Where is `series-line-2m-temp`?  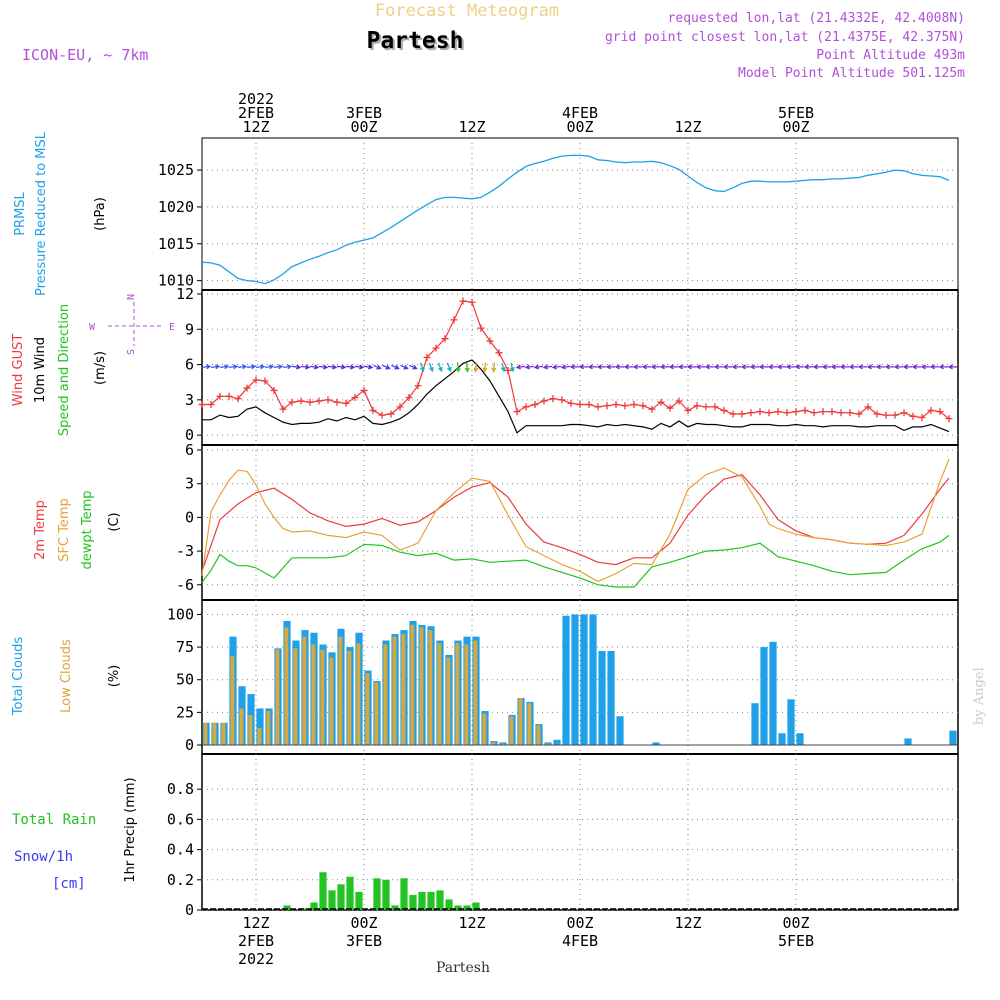 series-line-2m-temp is located at coordinates (575, 523).